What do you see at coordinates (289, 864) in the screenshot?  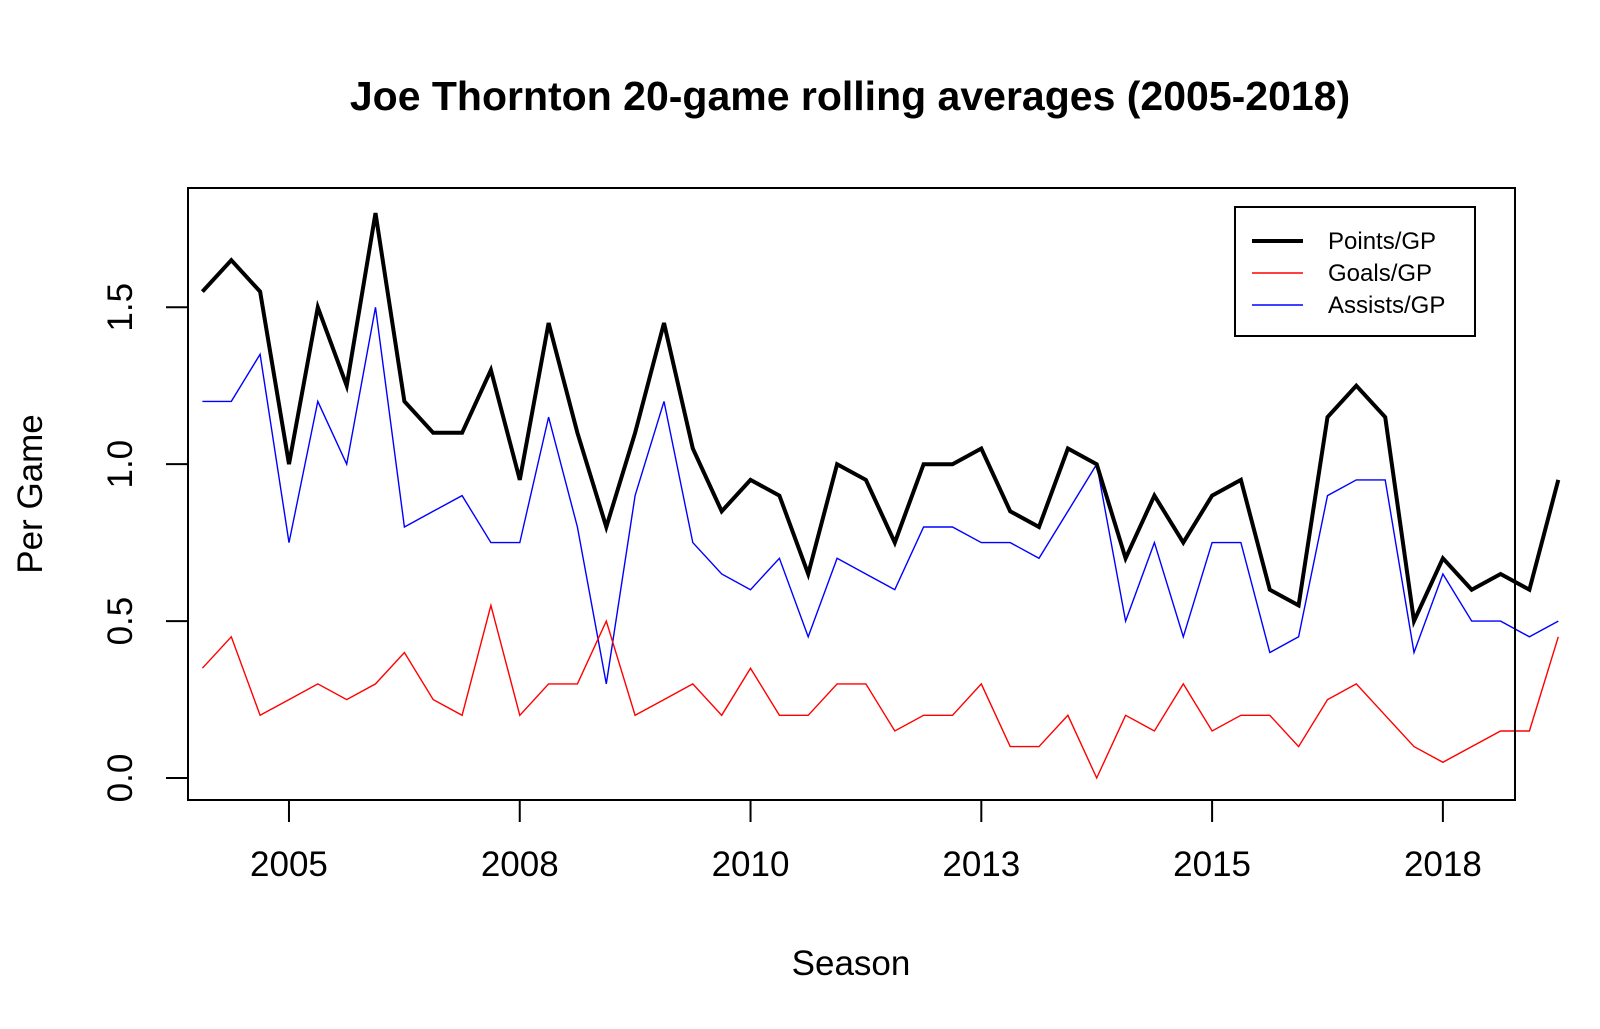 I see `x-tick-label: 2005` at bounding box center [289, 864].